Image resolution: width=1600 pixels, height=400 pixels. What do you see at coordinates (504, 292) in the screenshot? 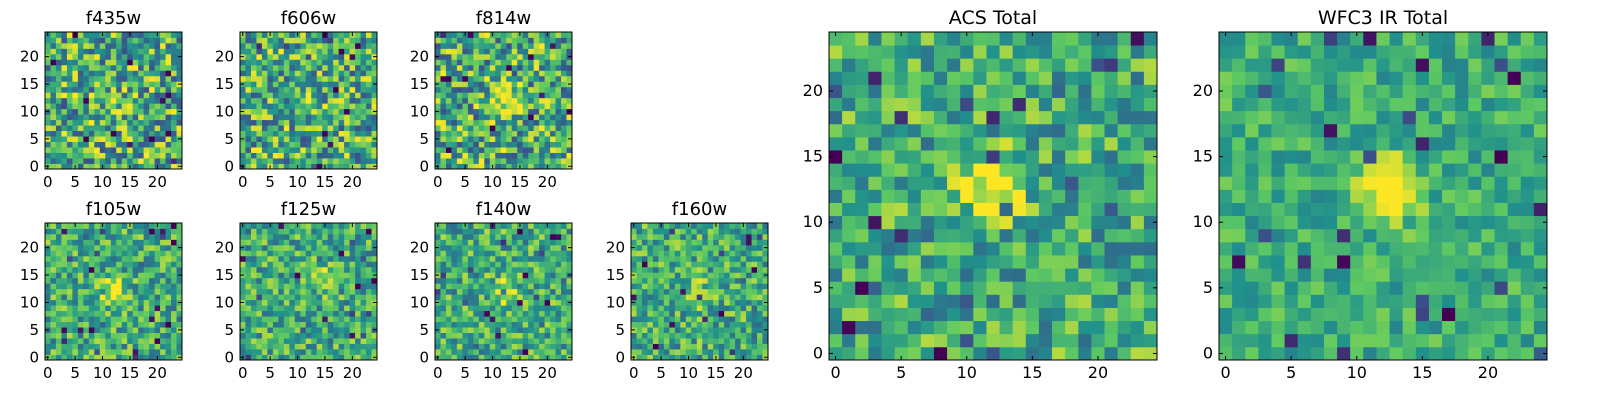
I see `heatmap-cells` at bounding box center [504, 292].